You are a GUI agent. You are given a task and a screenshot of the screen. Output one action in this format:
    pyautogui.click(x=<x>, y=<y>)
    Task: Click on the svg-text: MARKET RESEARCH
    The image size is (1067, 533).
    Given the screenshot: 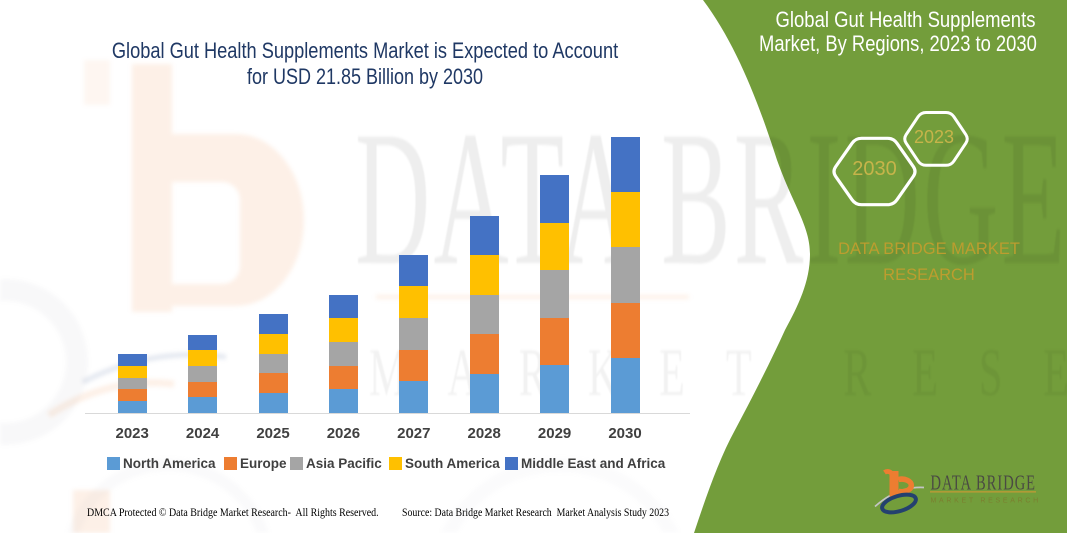 What is the action you would take?
    pyautogui.click(x=986, y=501)
    